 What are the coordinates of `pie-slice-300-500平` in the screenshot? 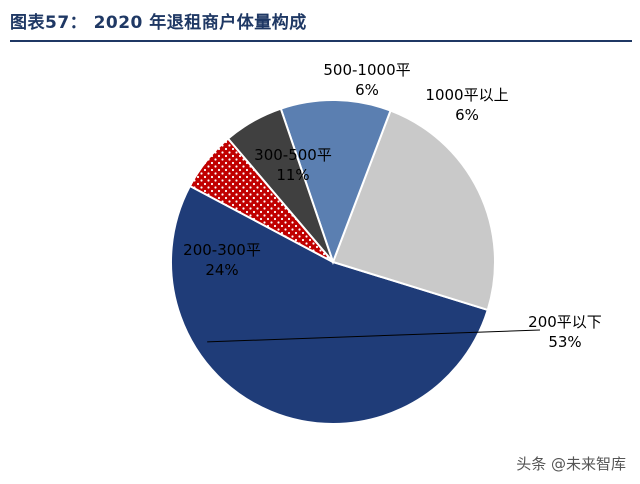 It's located at (335, 182).